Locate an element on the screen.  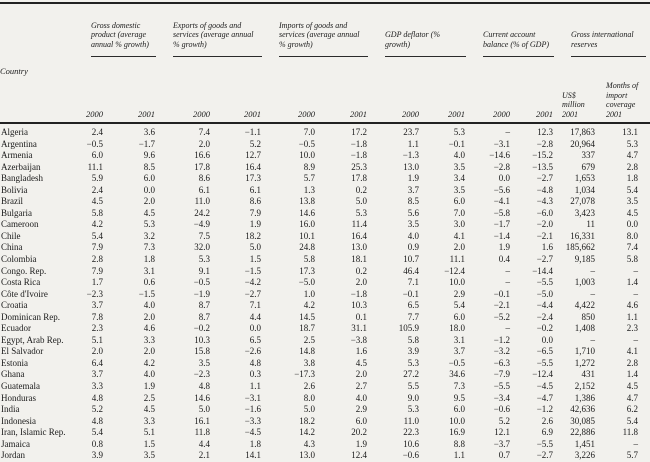
country-cell: Armenia is located at coordinates (17, 155).